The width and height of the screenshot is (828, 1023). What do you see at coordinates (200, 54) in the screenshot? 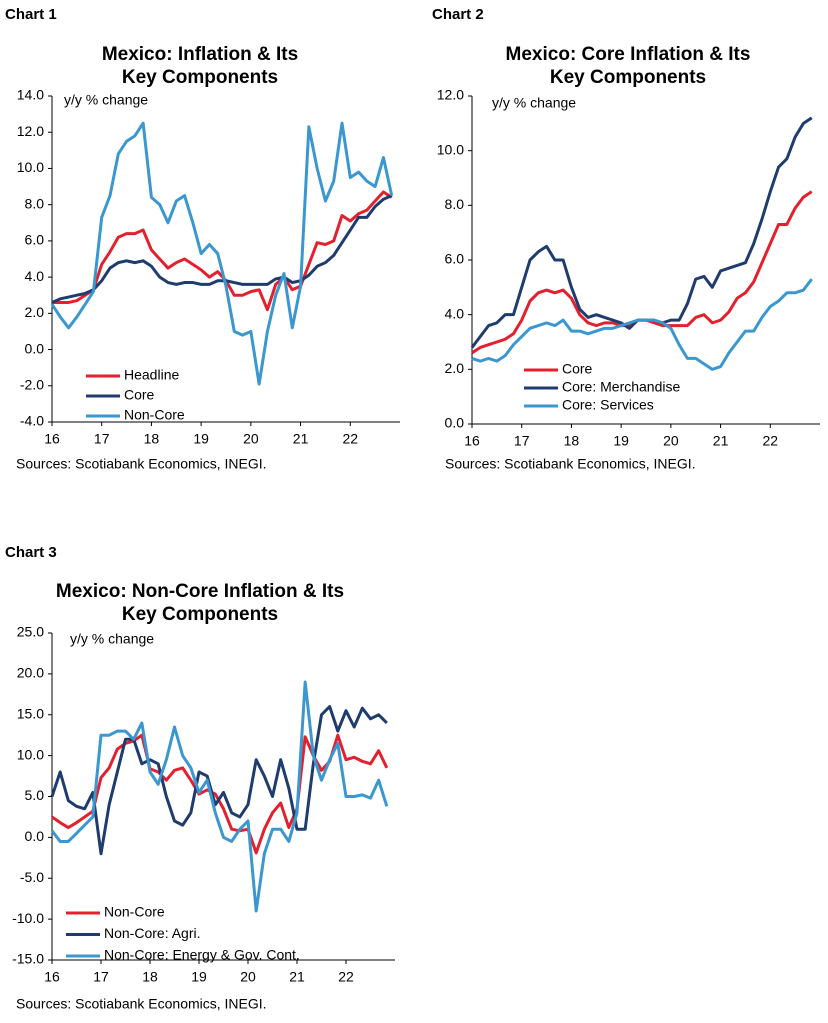
I see `chart-title: Mexico: Inflation & Its` at bounding box center [200, 54].